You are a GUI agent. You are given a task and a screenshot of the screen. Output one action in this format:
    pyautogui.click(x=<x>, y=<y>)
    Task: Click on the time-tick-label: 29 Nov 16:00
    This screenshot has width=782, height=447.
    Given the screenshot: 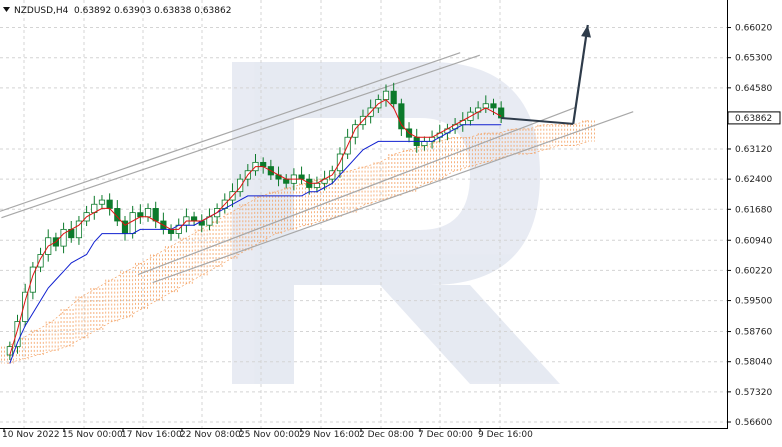 What is the action you would take?
    pyautogui.click(x=329, y=435)
    